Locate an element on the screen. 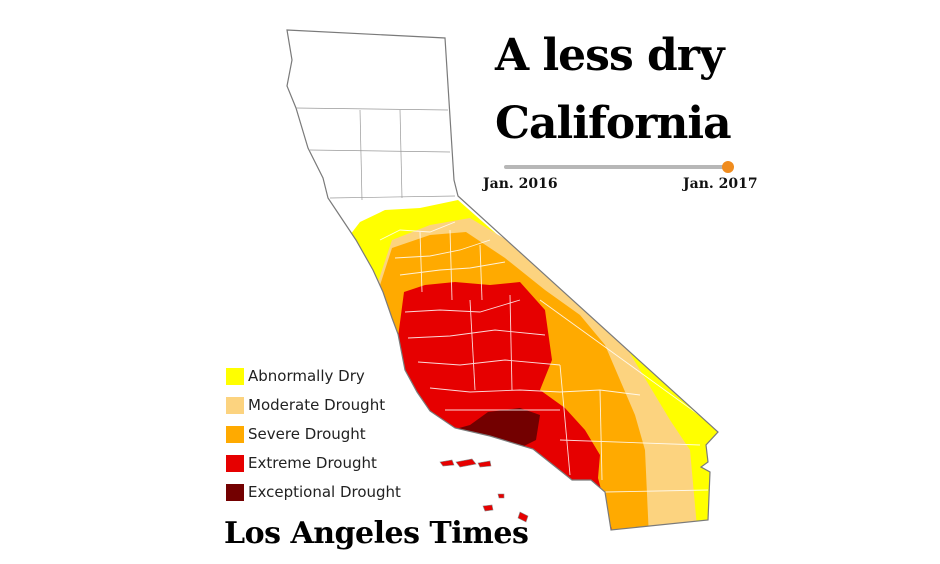  zone-exceptional-drought is located at coordinates (496, 430).